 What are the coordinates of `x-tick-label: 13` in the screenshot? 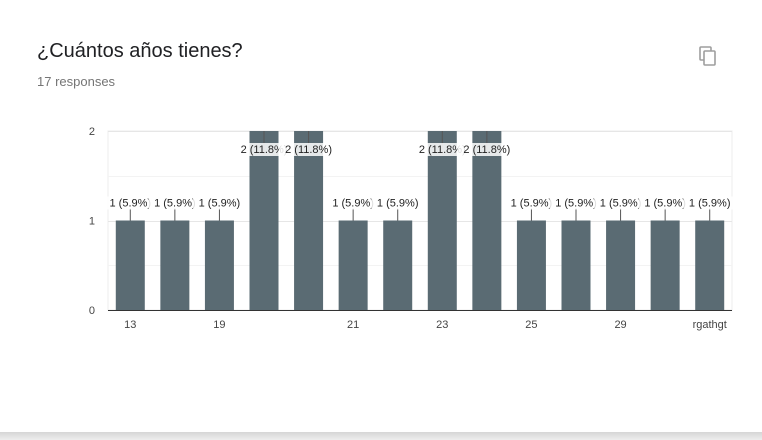 It's located at (130, 325).